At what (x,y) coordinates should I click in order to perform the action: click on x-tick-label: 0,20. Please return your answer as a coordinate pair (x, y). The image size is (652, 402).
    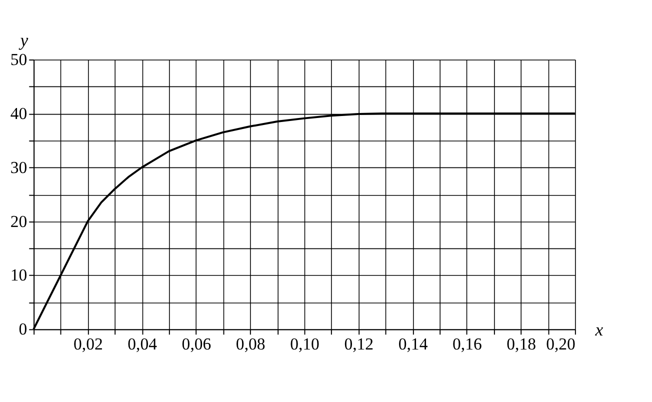
    Looking at the image, I should click on (561, 344).